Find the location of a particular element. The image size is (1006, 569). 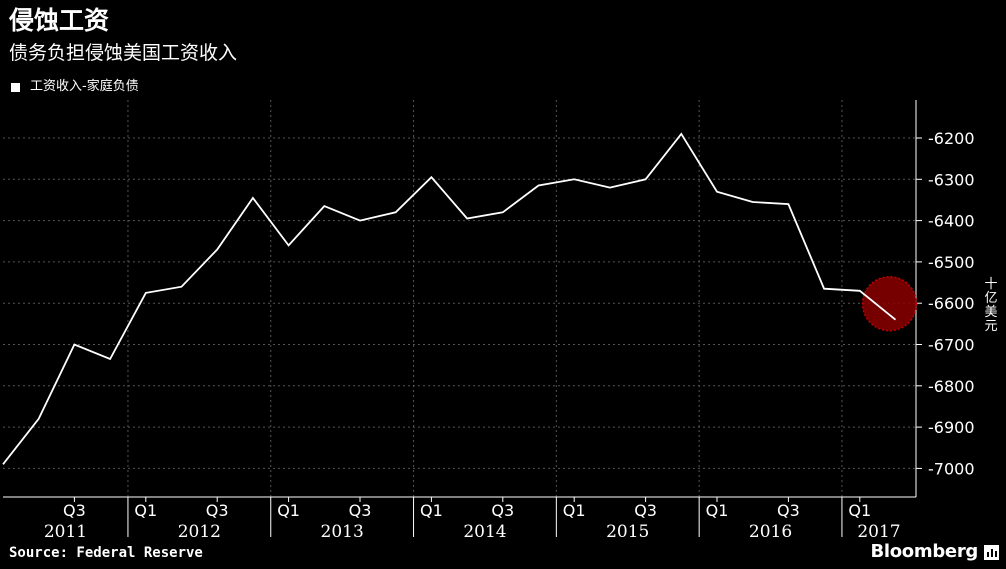

y-tick-label: -6300 is located at coordinates (951, 179).